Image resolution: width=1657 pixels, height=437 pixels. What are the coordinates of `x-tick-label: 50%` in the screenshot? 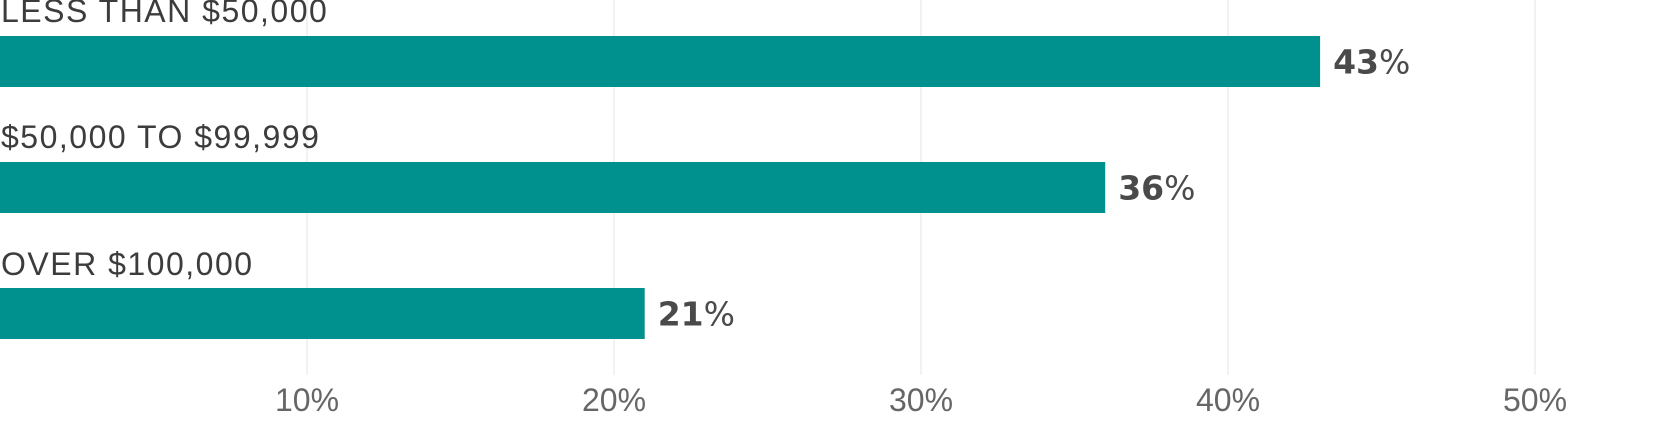 It's located at (1535, 400).